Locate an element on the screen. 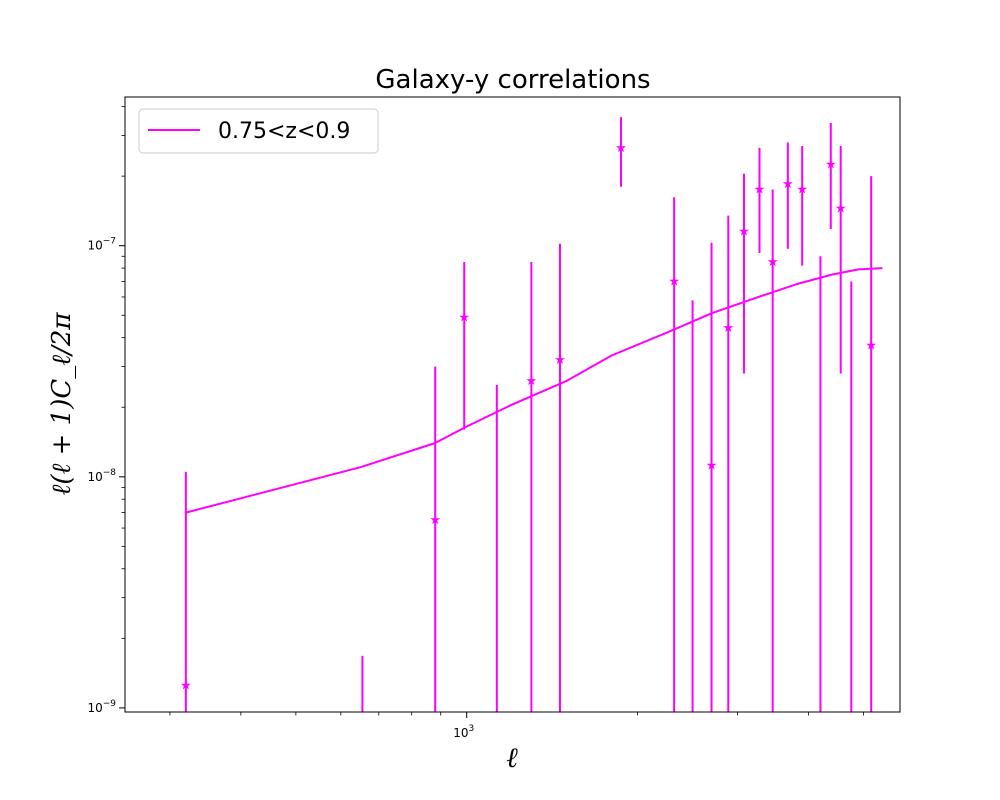  data-point-star-2: ★ is located at coordinates (435, 520).